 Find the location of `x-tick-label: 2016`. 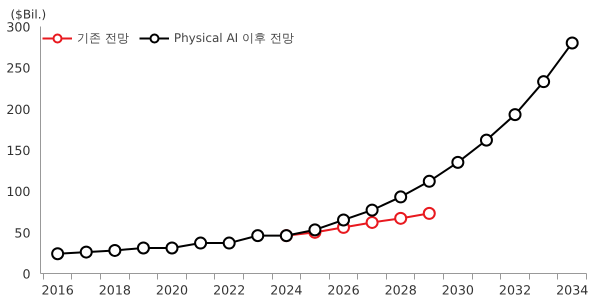

x-tick-label: 2016 is located at coordinates (58, 289).